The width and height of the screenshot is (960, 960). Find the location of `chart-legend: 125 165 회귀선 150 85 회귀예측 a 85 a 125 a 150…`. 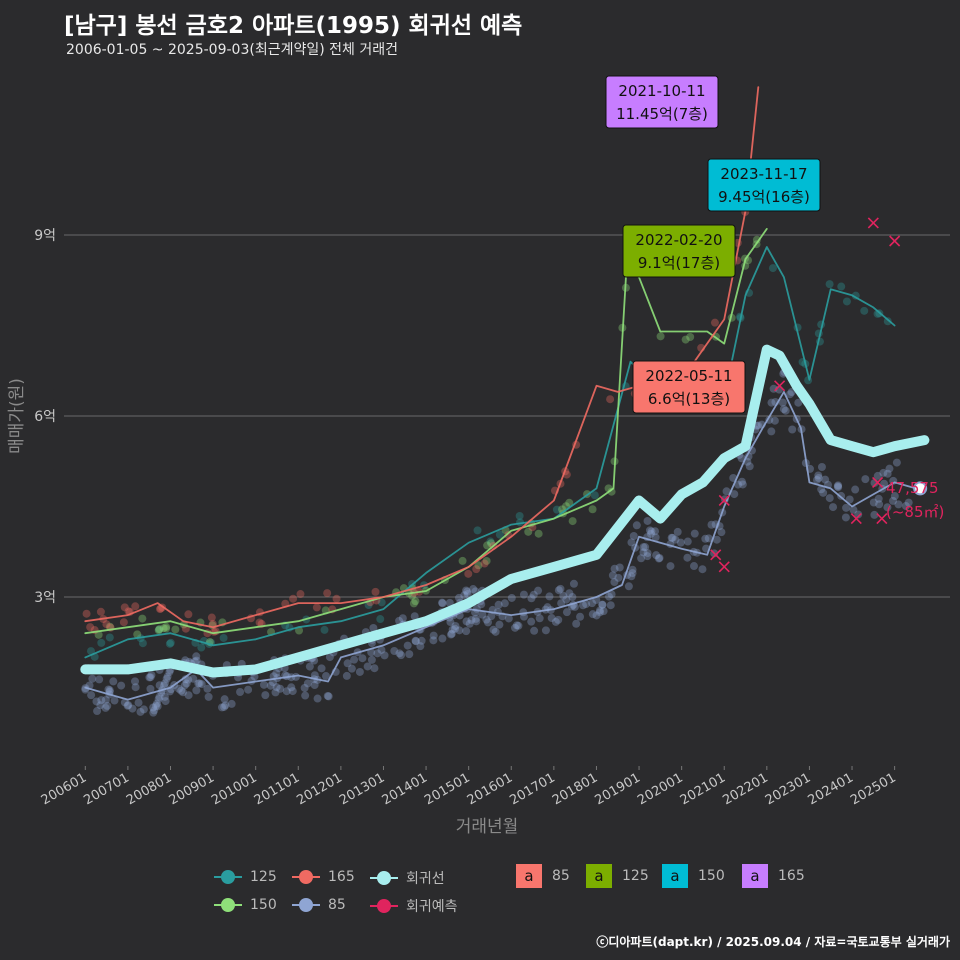

chart-legend: 125 165 회귀선 150 85 회귀예측 a 85 a 125 a 150… is located at coordinates (524, 892).